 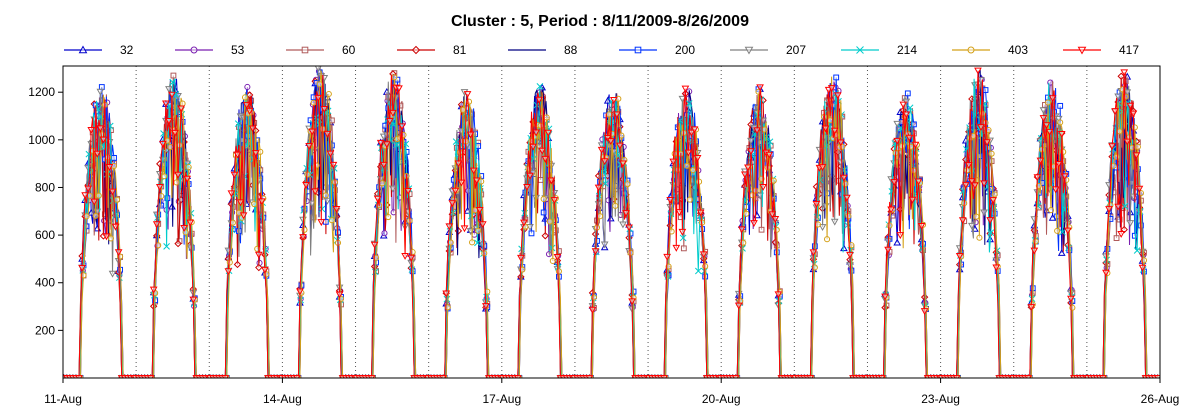 I want to click on legend-item: 403, so click(x=990, y=50).